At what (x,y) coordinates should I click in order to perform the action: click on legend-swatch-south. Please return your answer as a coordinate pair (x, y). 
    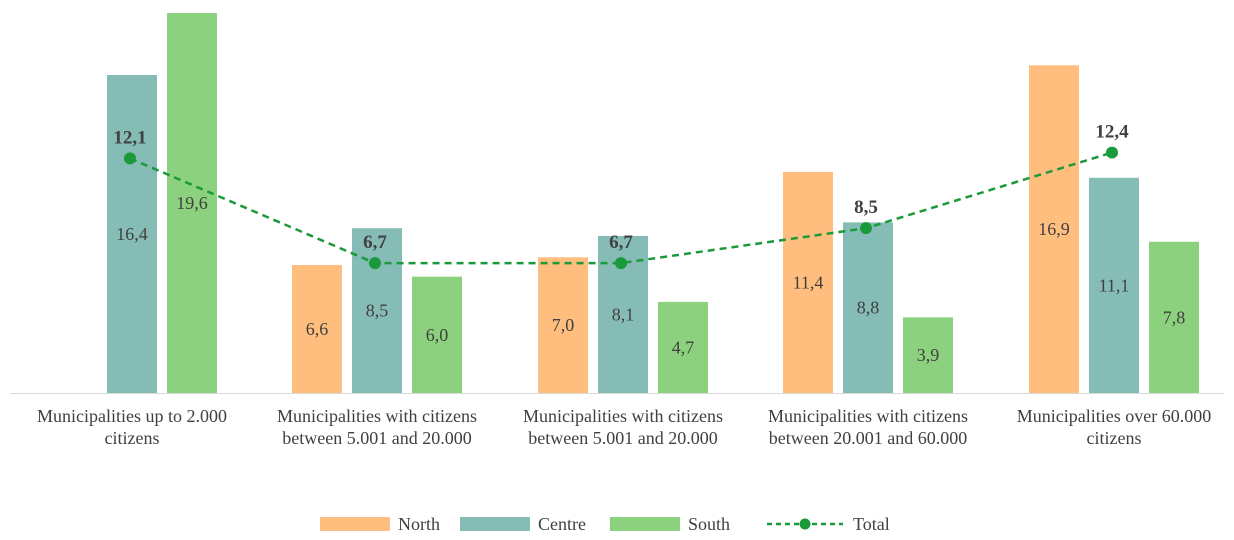
    Looking at the image, I should click on (645, 524).